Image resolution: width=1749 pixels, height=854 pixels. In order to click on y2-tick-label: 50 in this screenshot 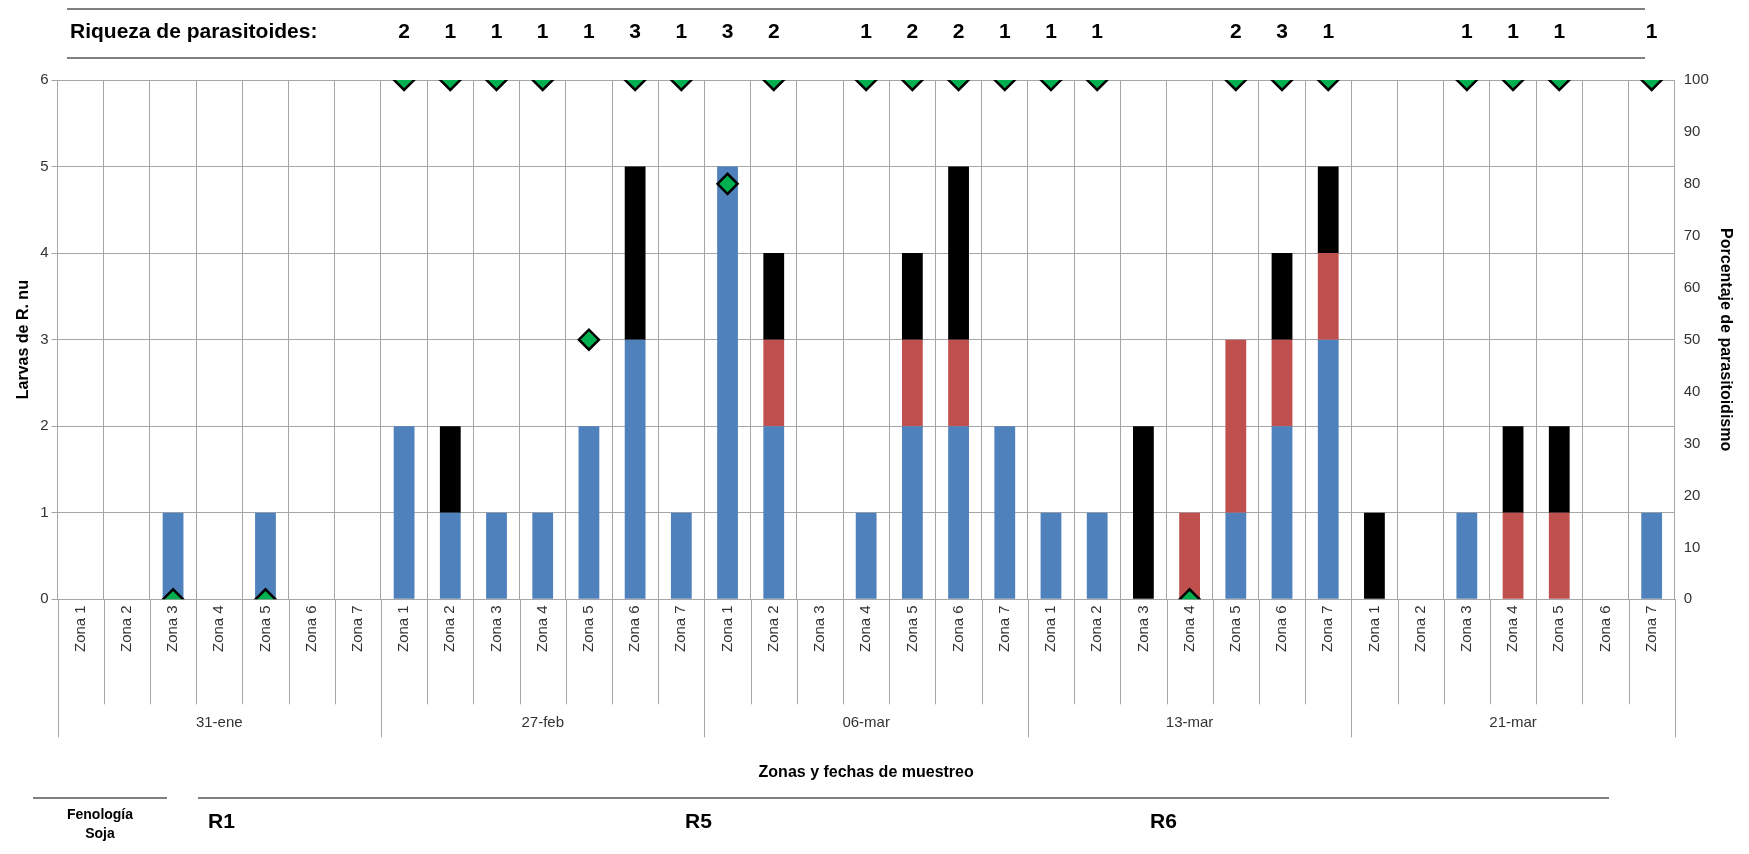, I will do `click(1692, 338)`.